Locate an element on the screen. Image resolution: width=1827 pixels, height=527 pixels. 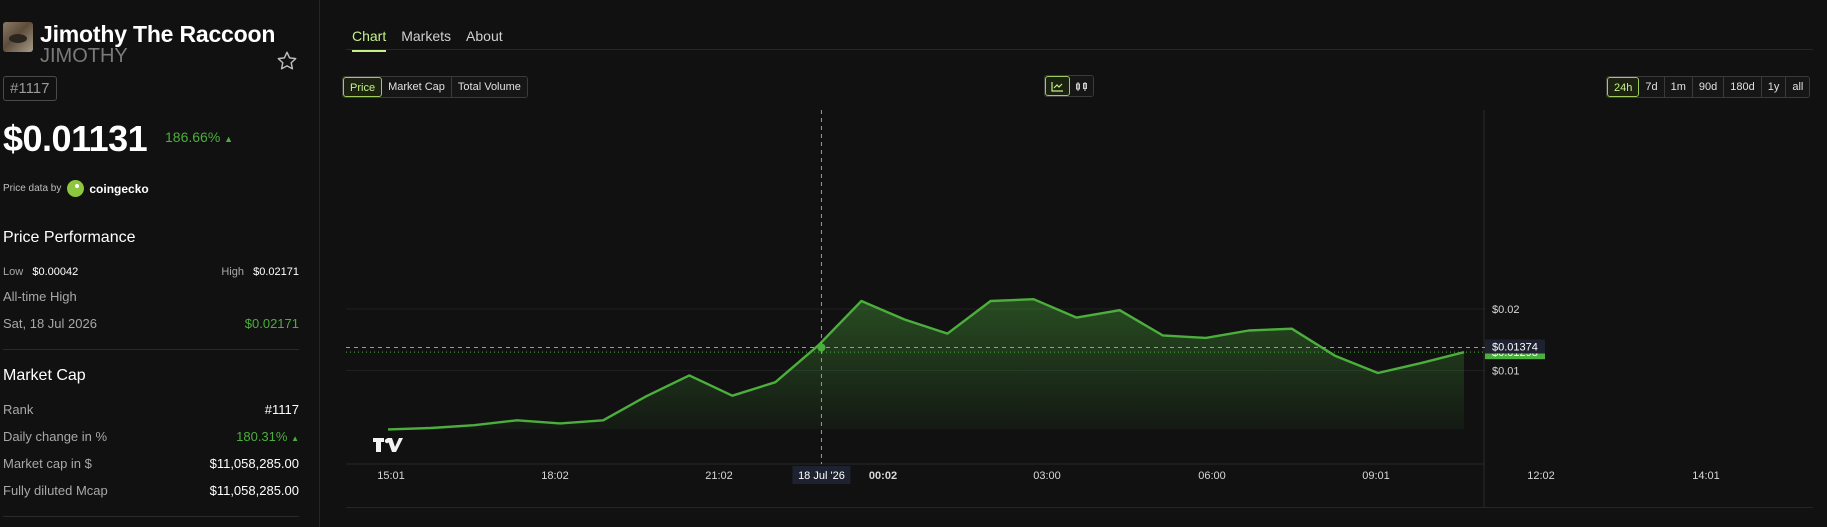
range-7d-button: 7d is located at coordinates (1652, 87).